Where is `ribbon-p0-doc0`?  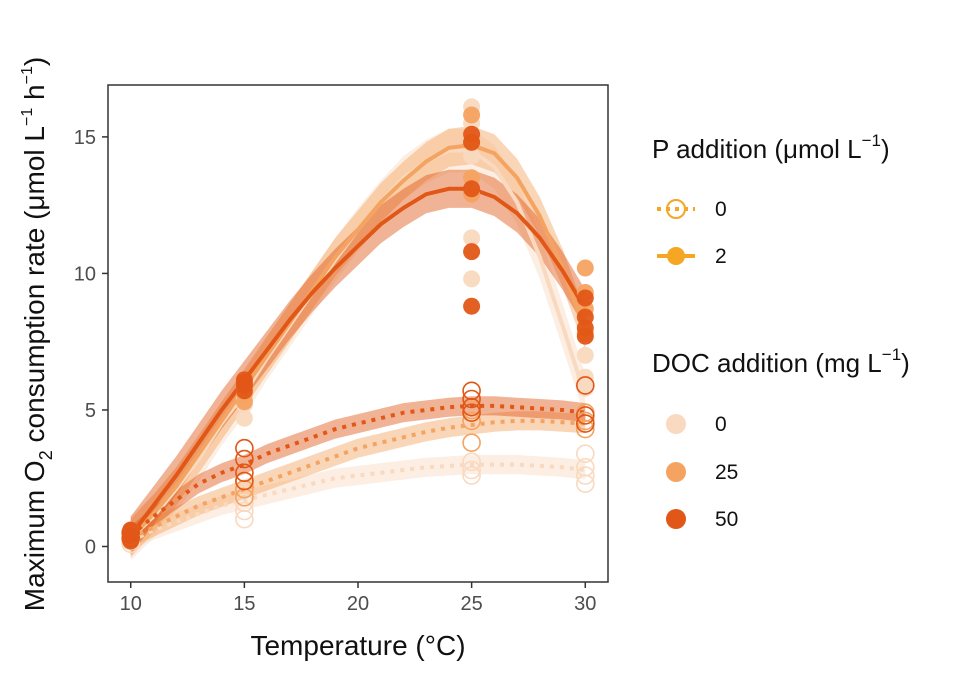
ribbon-p0-doc0 is located at coordinates (358, 503).